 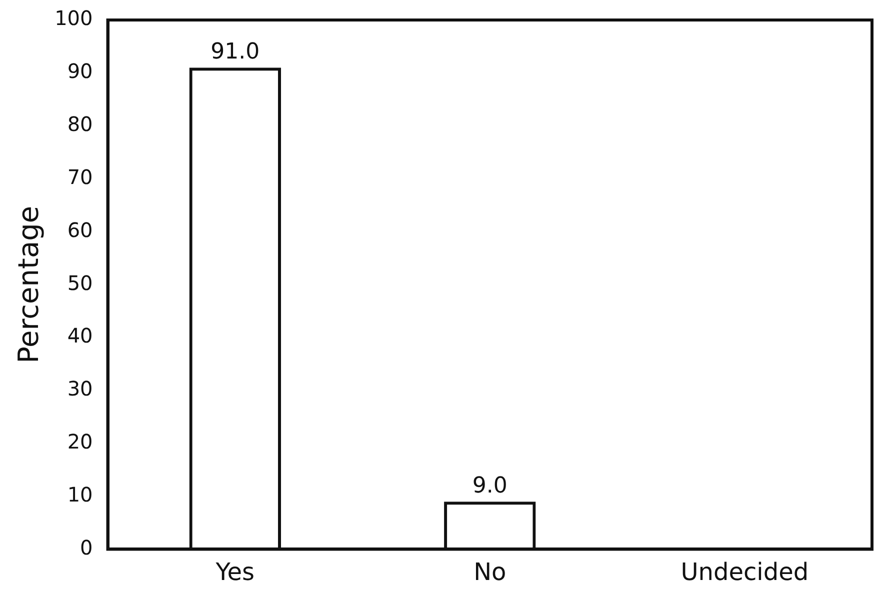 I want to click on x-tick-label: Yes, so click(x=234, y=572).